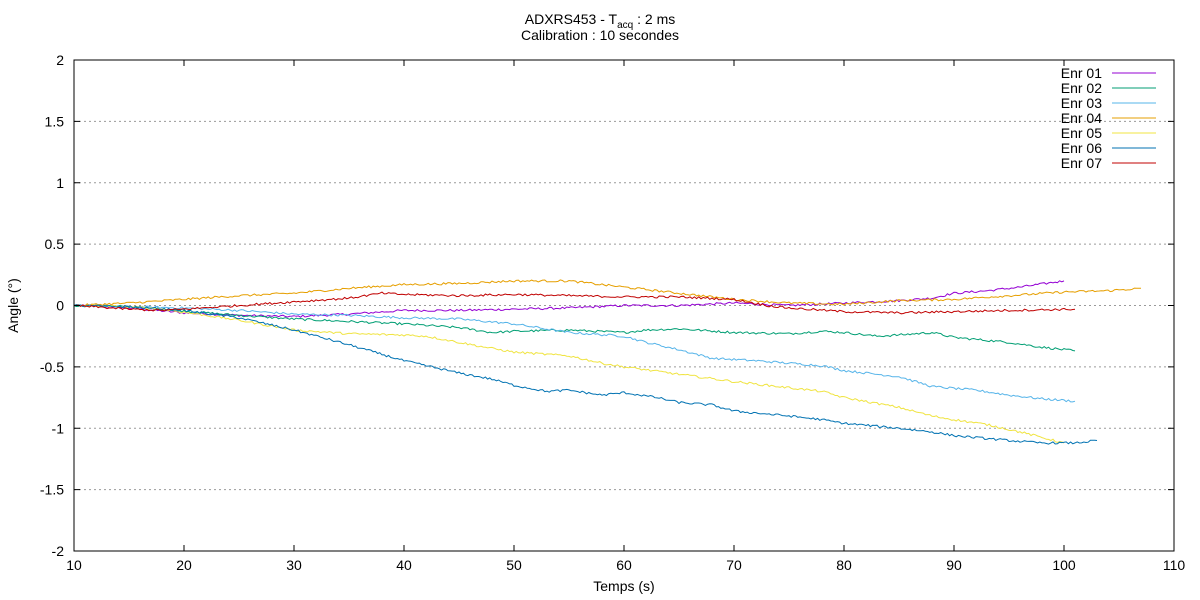 Image resolution: width=1200 pixels, height=600 pixels. Describe the element at coordinates (60, 60) in the screenshot. I see `y-tick-label: 2` at that location.